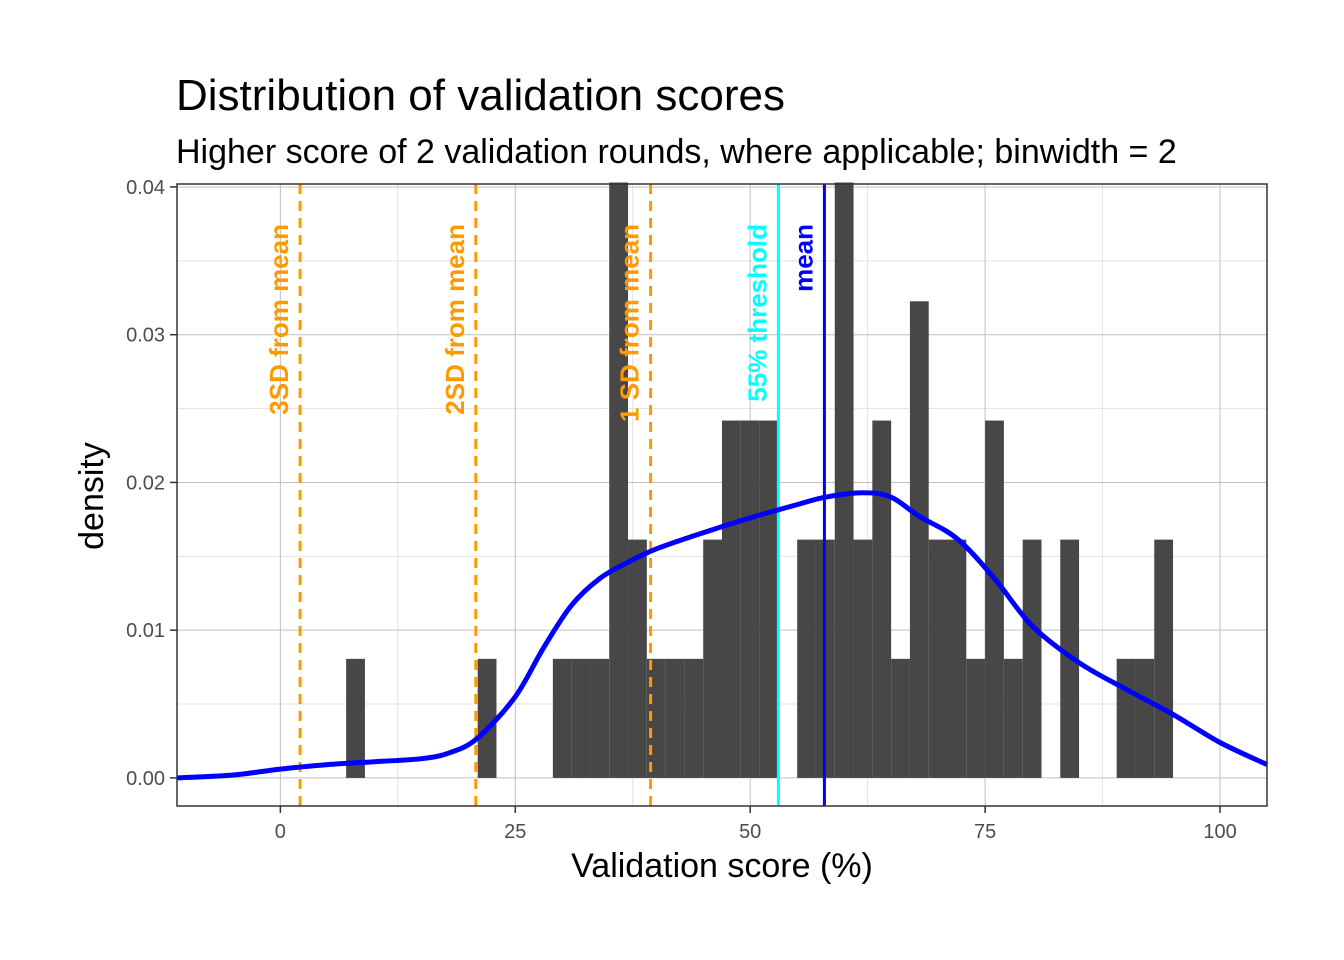 This screenshot has height=960, width=1344. Describe the element at coordinates (145, 779) in the screenshot. I see `y-tick-label: 0.00` at that location.